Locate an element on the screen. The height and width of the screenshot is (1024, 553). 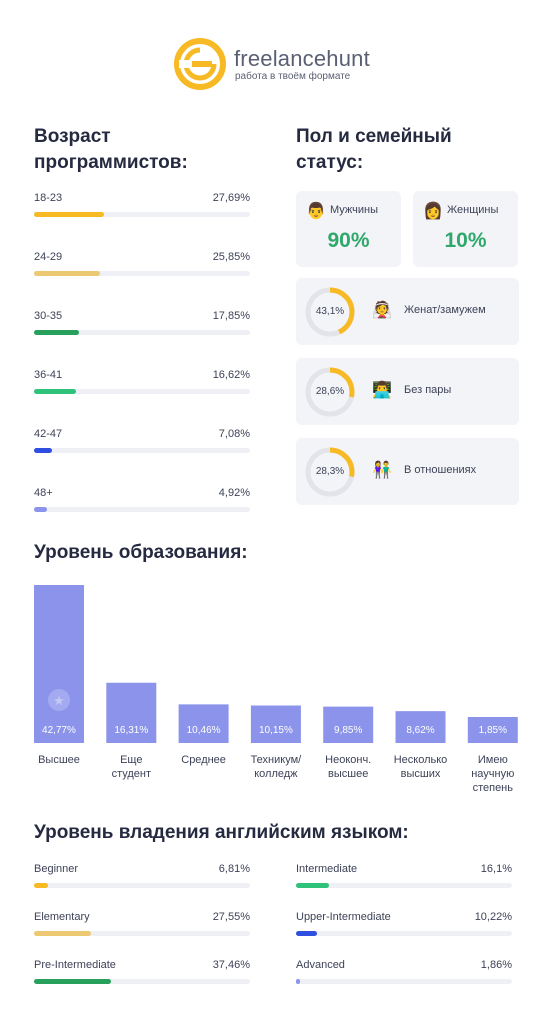
english-beginner-track is located at coordinates (142, 885).